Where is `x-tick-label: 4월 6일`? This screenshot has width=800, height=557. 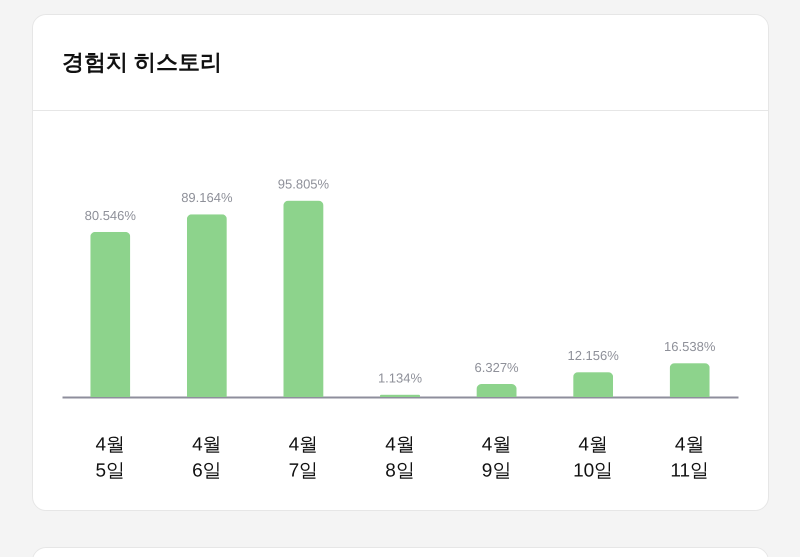 x-tick-label: 4월 6일 is located at coordinates (207, 458).